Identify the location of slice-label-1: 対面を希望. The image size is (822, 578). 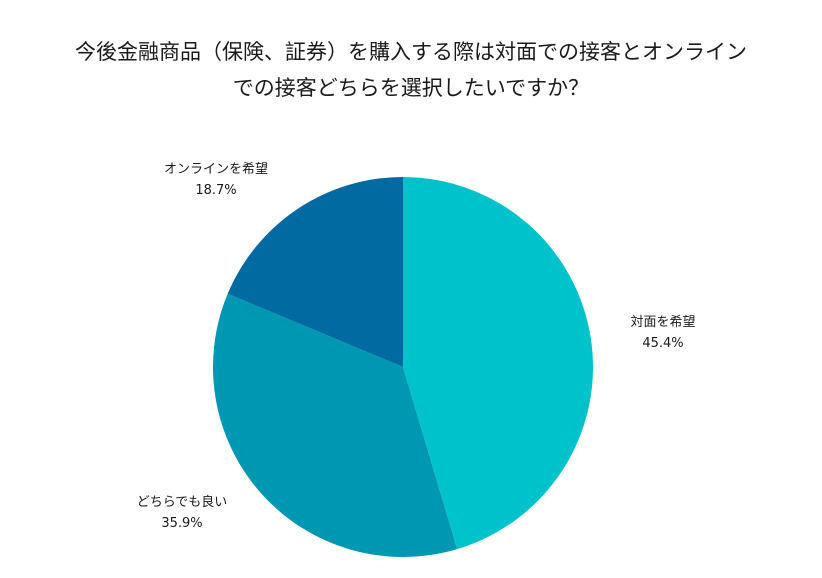
(662, 322).